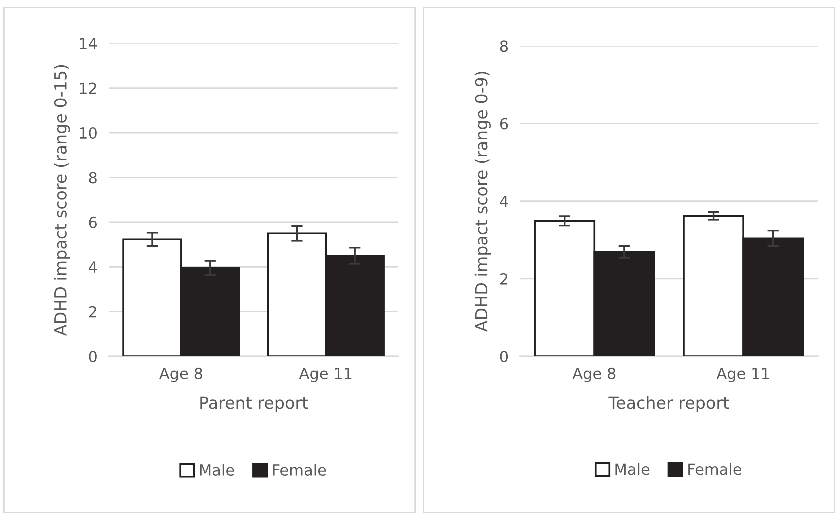 The height and width of the screenshot is (513, 839). What do you see at coordinates (88, 88) in the screenshot?
I see `y-tick-label: 12` at bounding box center [88, 88].